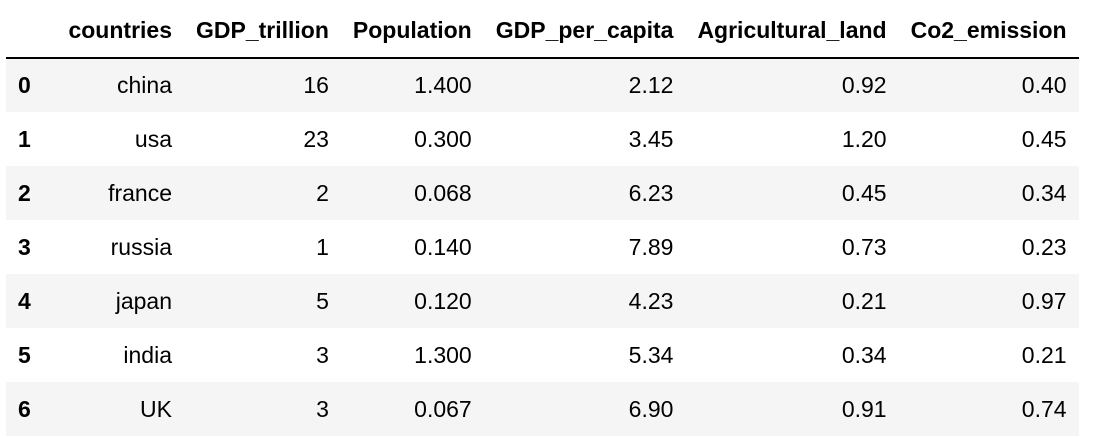 The width and height of the screenshot is (1100, 438). I want to click on cell-countries: france, so click(140, 192).